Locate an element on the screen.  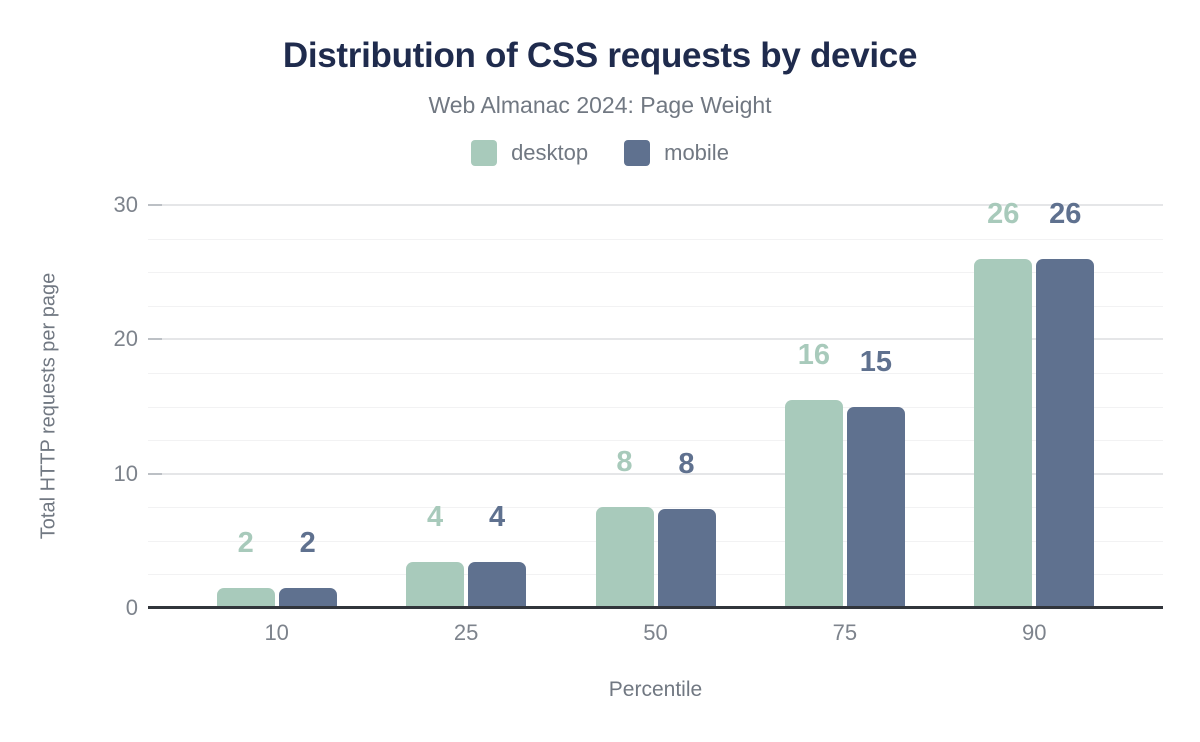
x-tick-label-25: 25 is located at coordinates (466, 632).